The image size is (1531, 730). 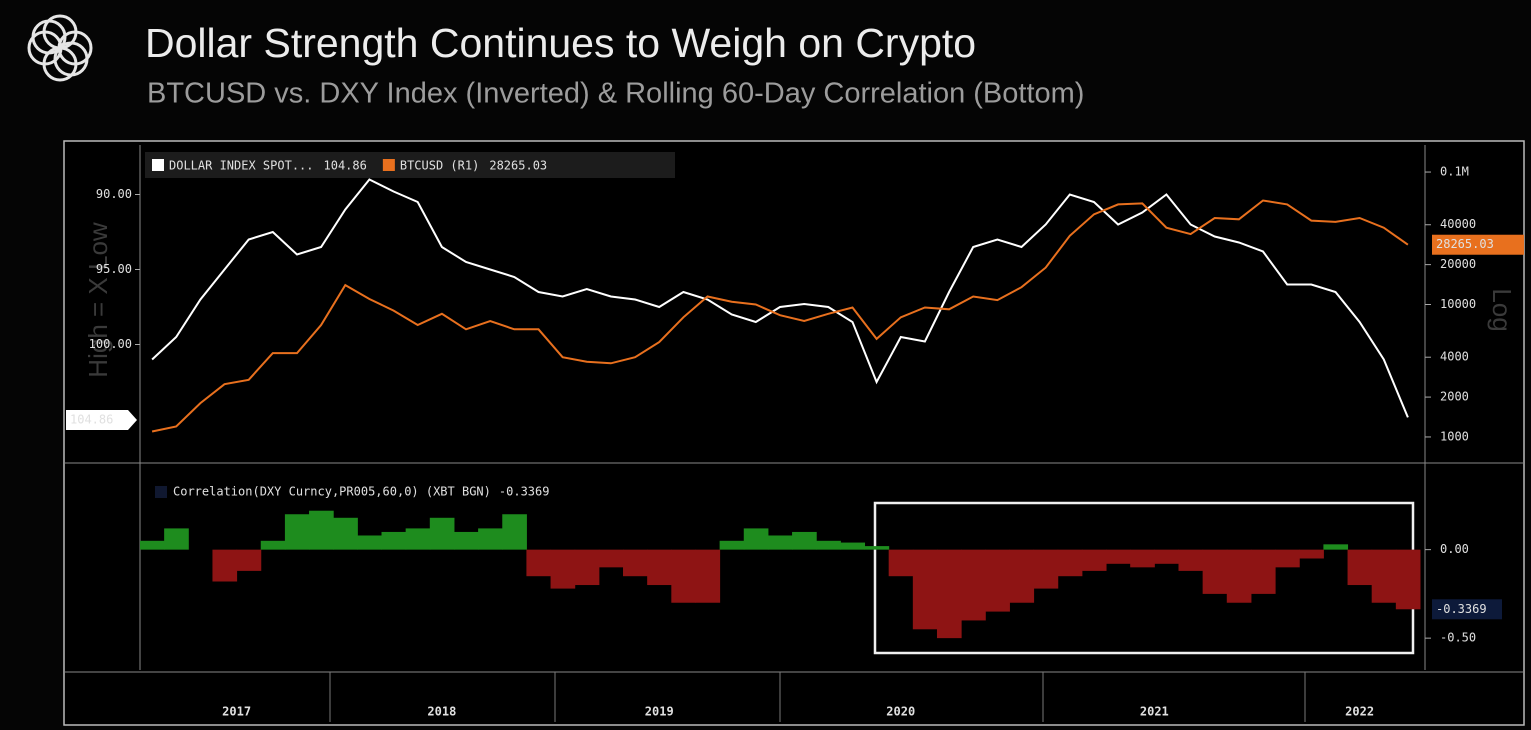 What do you see at coordinates (114, 194) in the screenshot?
I see `y-tick-label: 90.00` at bounding box center [114, 194].